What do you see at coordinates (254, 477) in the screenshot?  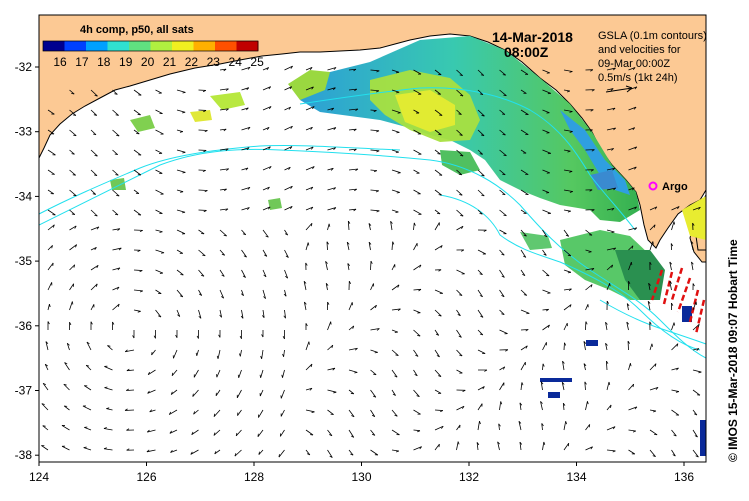 I see `x-tick-label: 128` at bounding box center [254, 477].